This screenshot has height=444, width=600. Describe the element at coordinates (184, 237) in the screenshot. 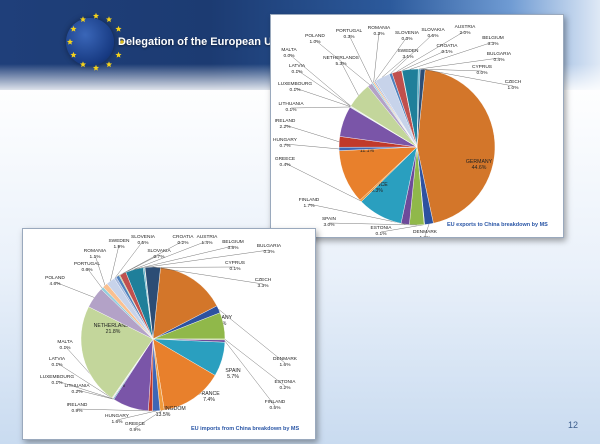

I see `slice-label: CROATIA` at that location.